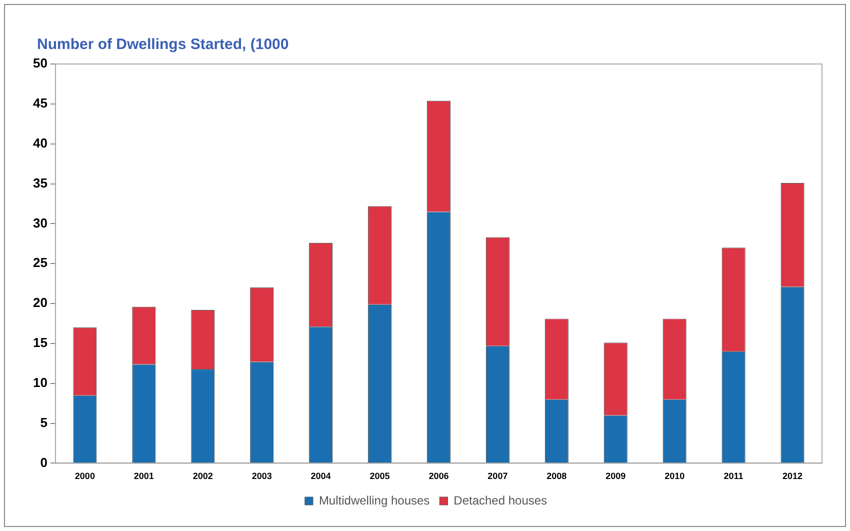 This screenshot has width=850, height=531. Describe the element at coordinates (556, 476) in the screenshot. I see `x-tick-label: 2008` at that location.